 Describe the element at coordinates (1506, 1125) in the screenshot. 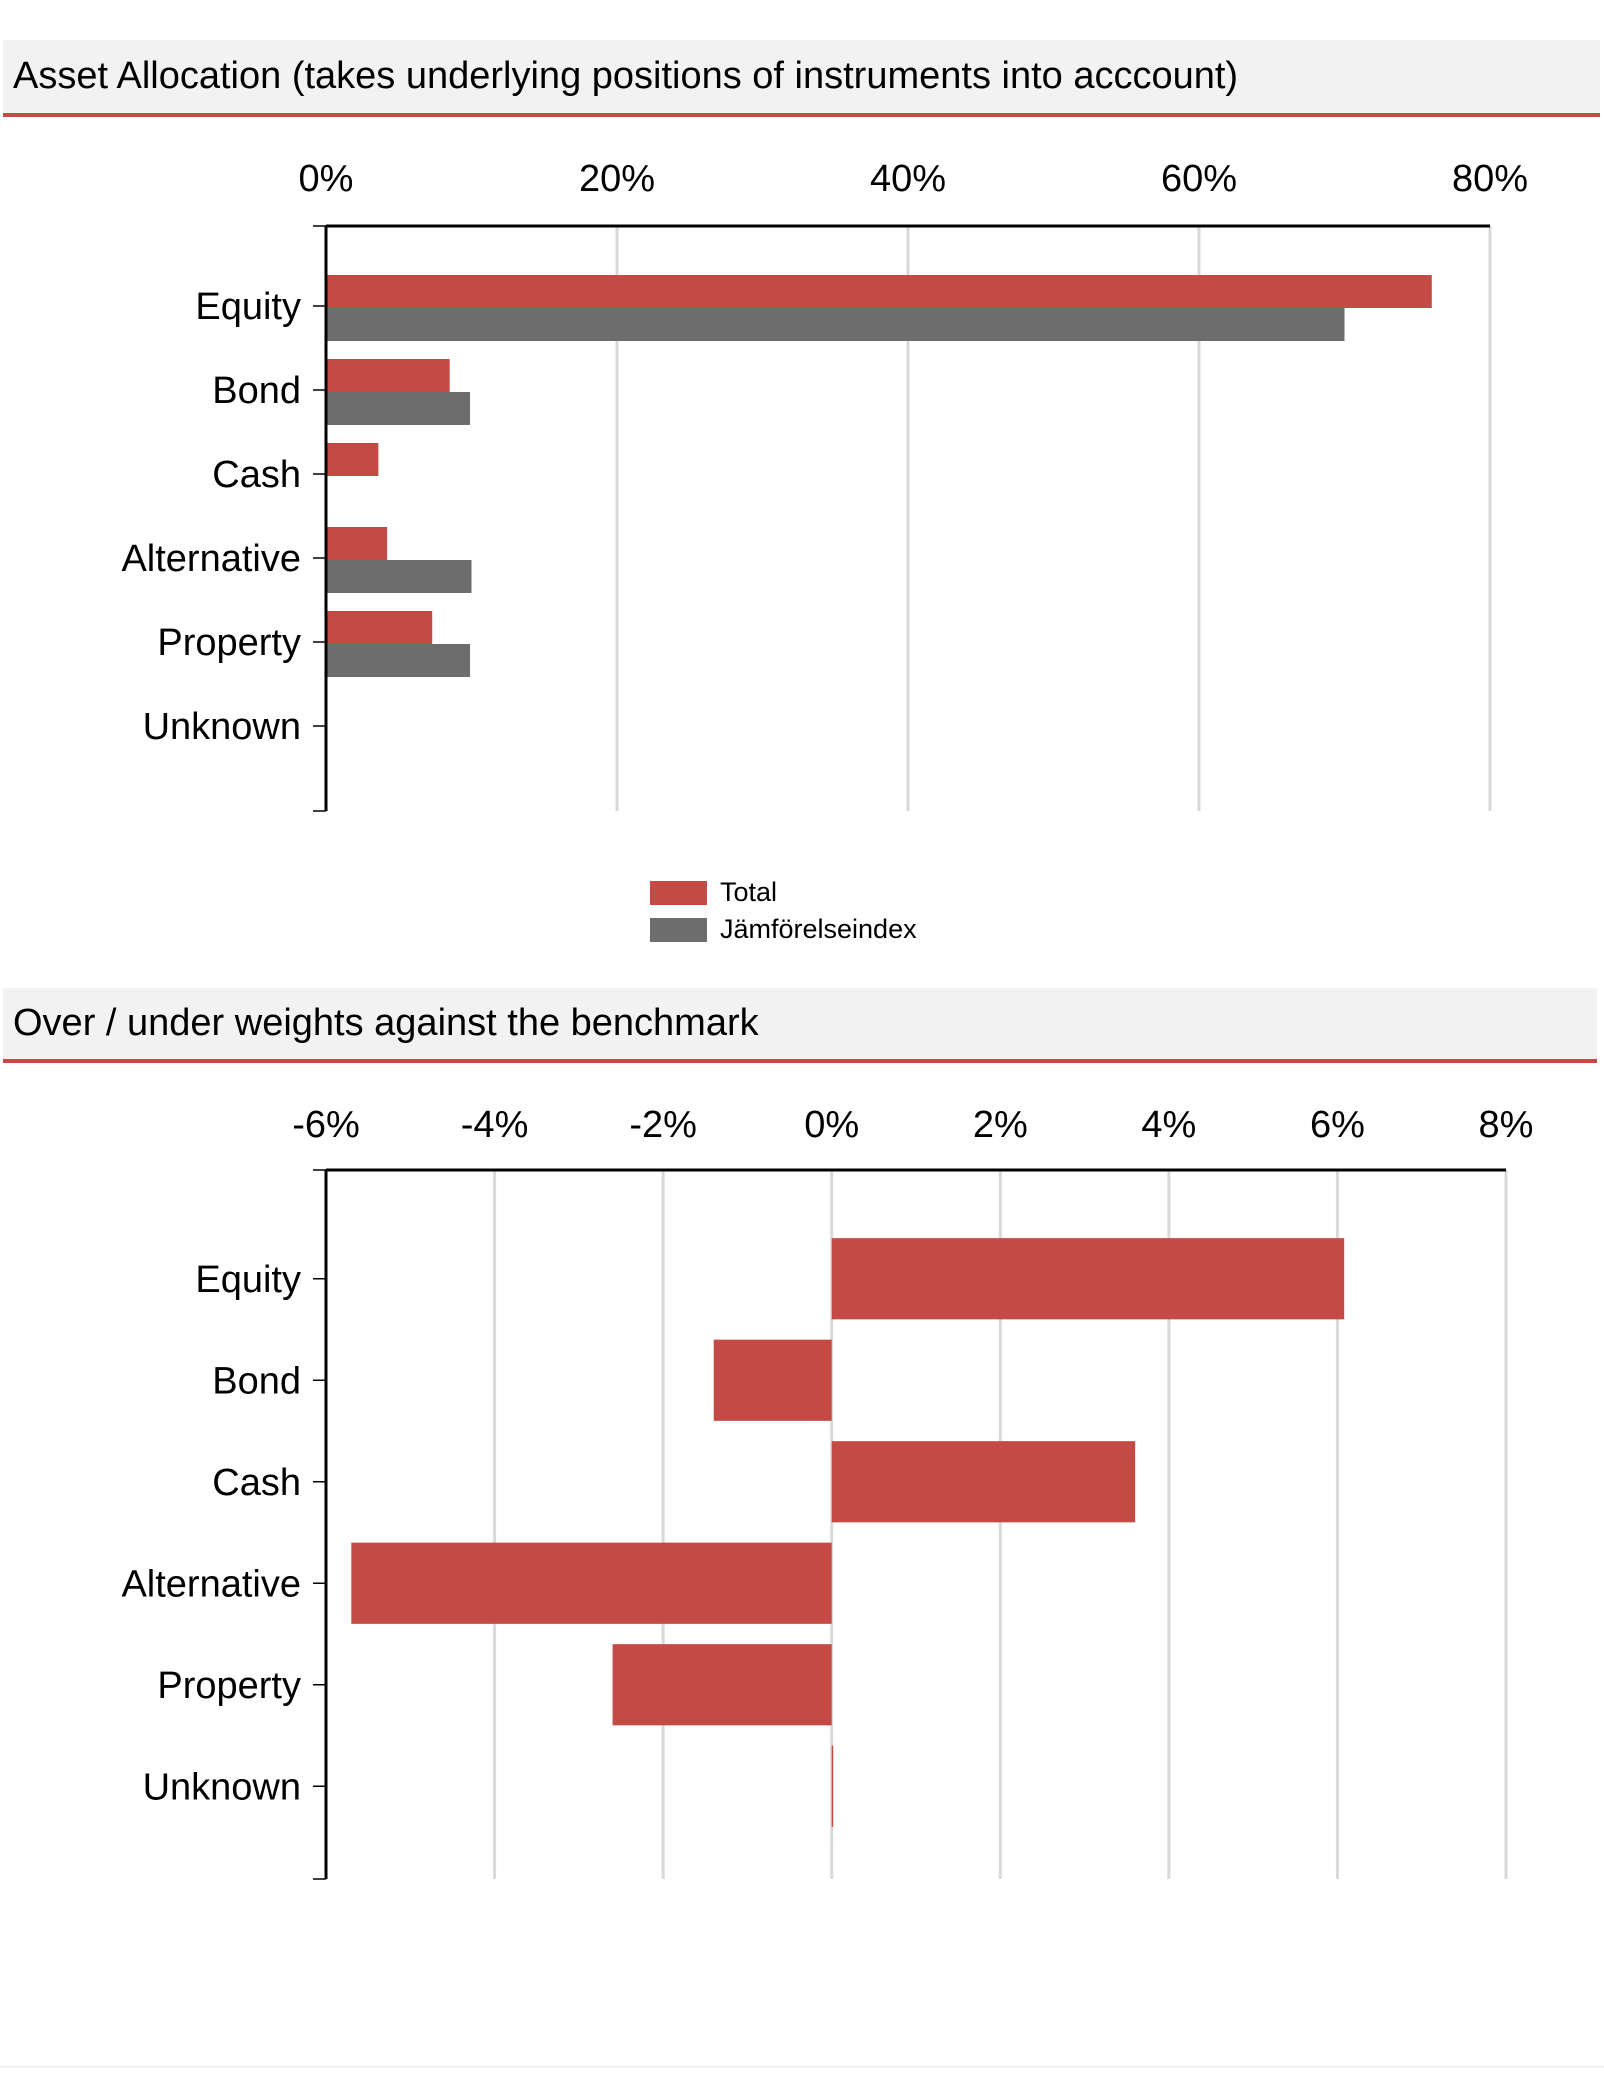

I see `x-tick-label: 8%` at that location.